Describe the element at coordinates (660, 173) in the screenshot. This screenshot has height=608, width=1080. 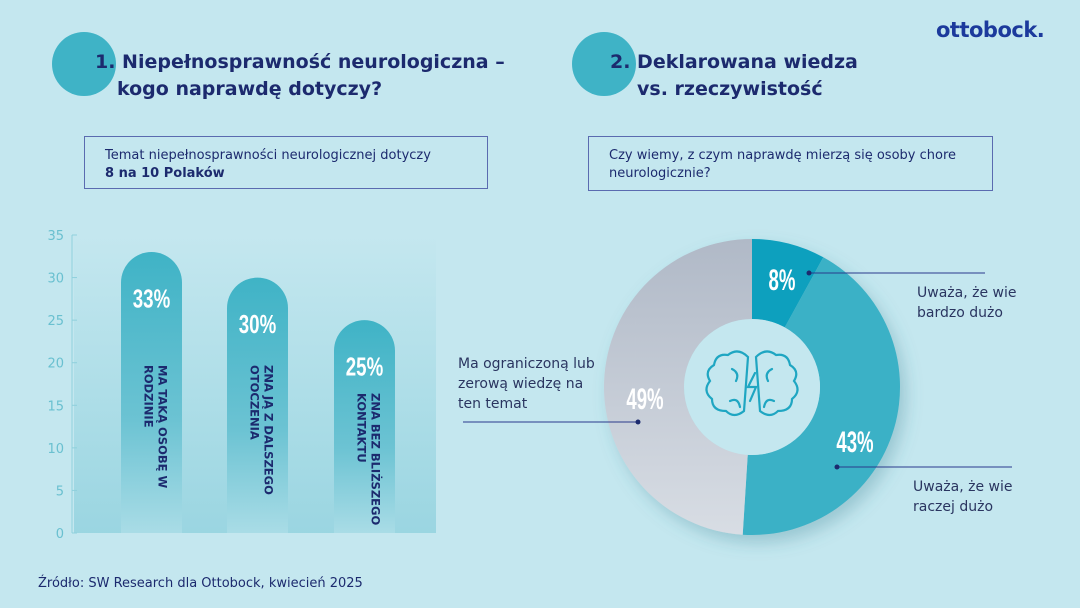
I see `section2-box-line2: neurologicznie?` at that location.